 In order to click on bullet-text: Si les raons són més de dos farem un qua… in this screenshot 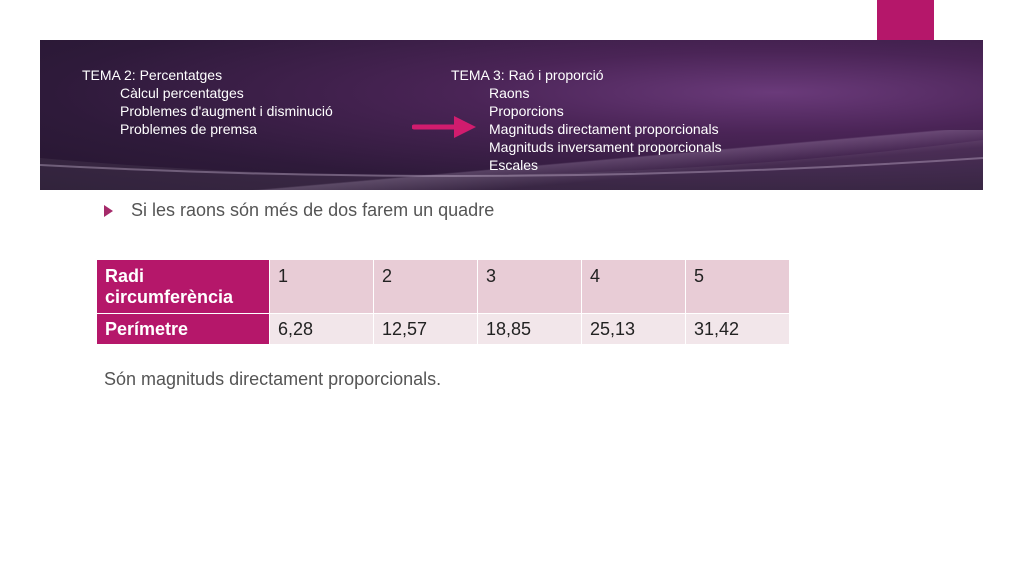, I will do `click(313, 210)`.